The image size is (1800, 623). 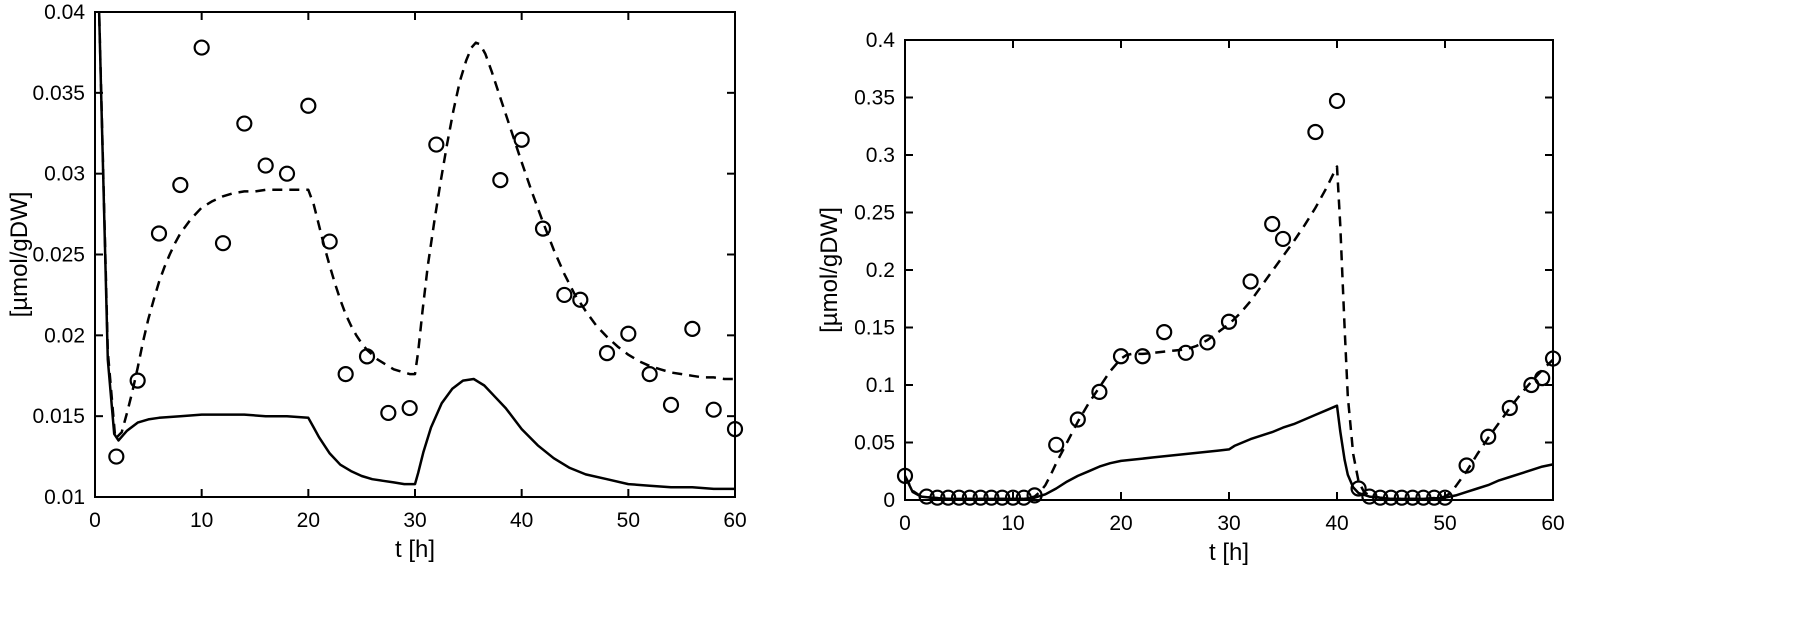 I want to click on y-tick-label: 0.04, so click(x=64, y=12).